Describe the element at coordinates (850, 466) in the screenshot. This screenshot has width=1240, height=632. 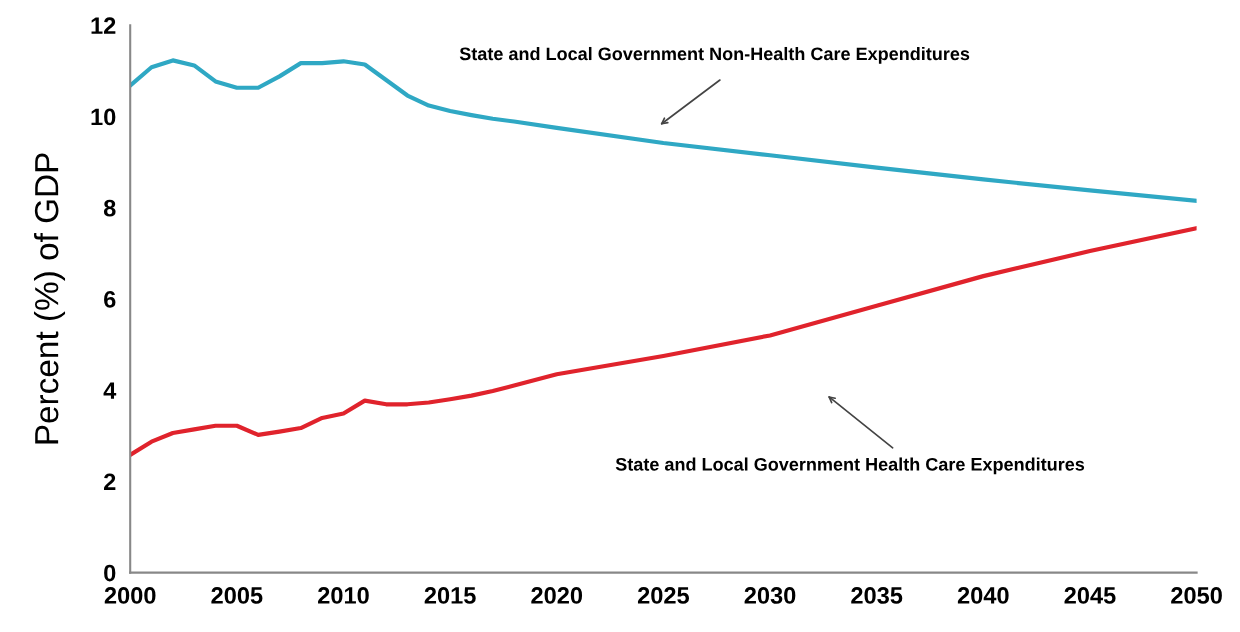
I see `annotation: State and Local Government Health Care Expenditures` at that location.